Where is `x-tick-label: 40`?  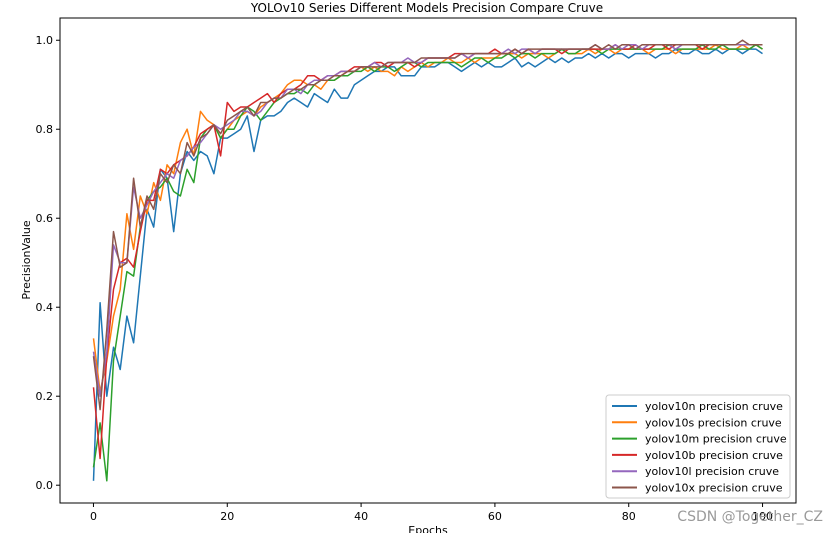 x-tick-label: 40 is located at coordinates (361, 516).